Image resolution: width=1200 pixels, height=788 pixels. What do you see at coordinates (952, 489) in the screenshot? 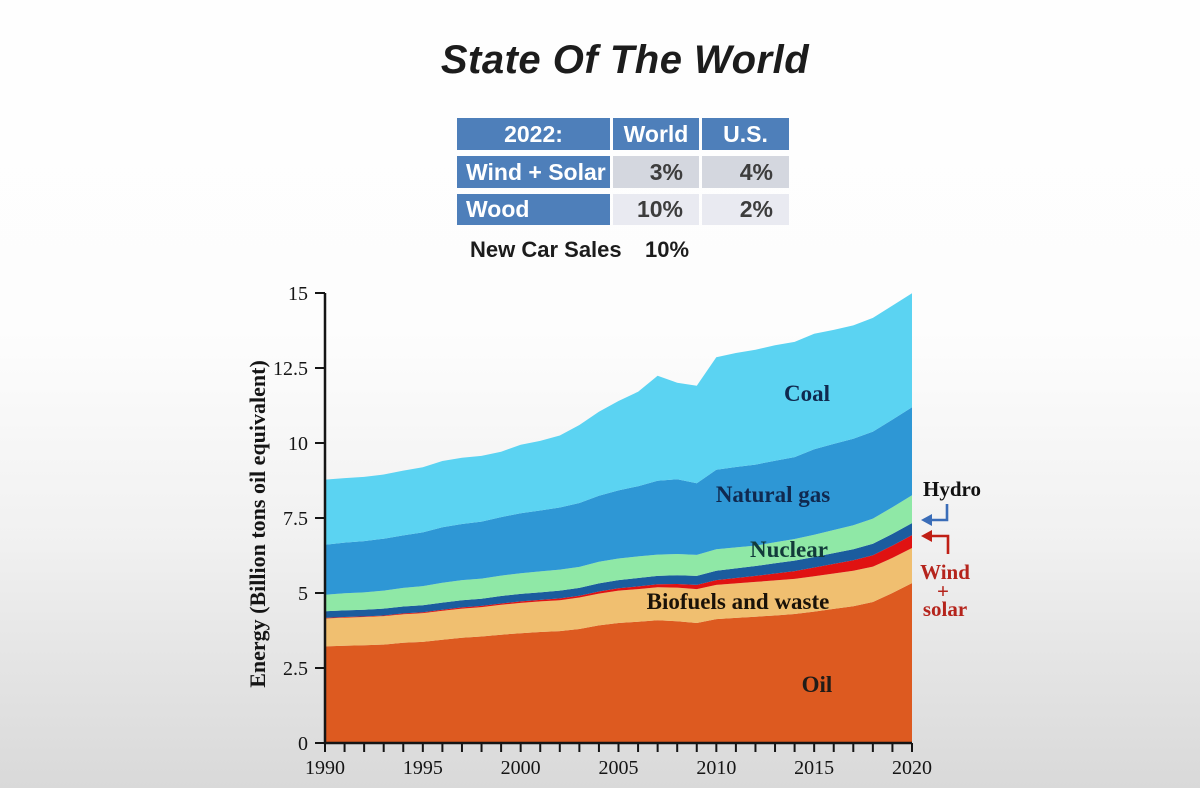
I see `hydro-annotation-label: Hydro` at bounding box center [952, 489].